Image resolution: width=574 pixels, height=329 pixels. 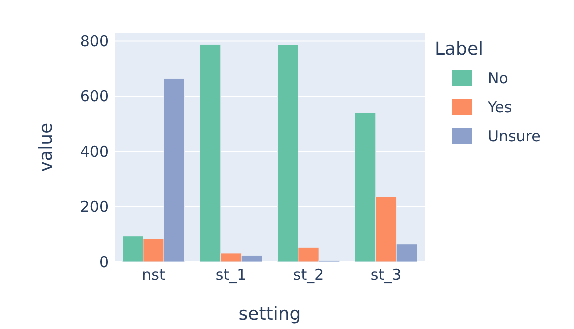 What do you see at coordinates (308, 275) in the screenshot?
I see `x-tick-label: st_2` at bounding box center [308, 275].